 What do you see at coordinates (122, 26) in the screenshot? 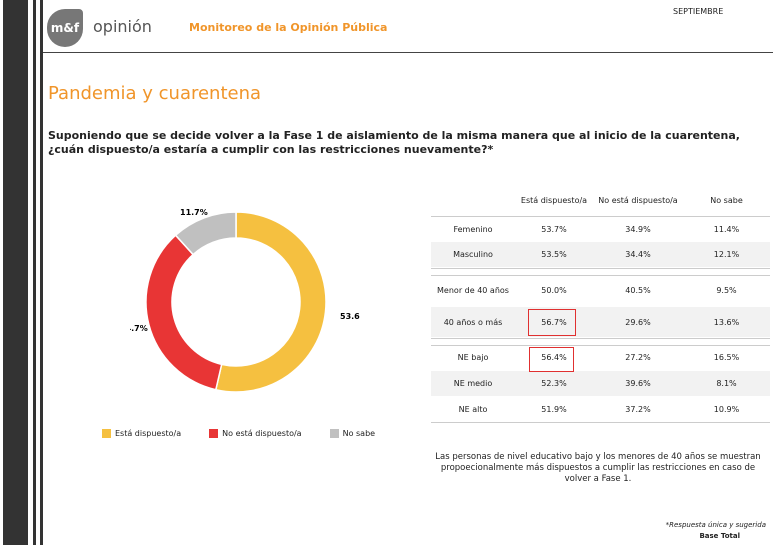
I see `brand-name: opinión` at bounding box center [122, 26].